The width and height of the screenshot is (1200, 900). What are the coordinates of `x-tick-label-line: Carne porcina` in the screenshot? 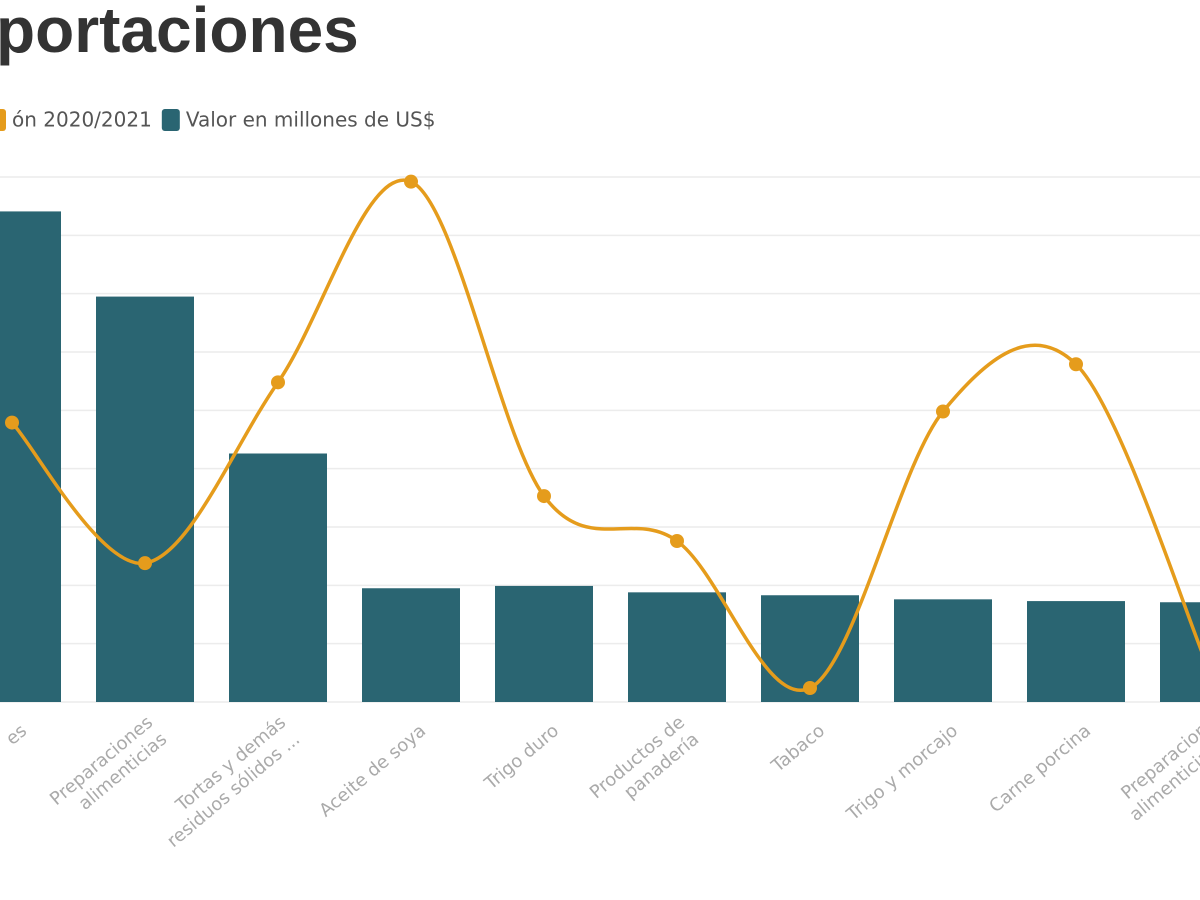 It's located at (1040, 768).